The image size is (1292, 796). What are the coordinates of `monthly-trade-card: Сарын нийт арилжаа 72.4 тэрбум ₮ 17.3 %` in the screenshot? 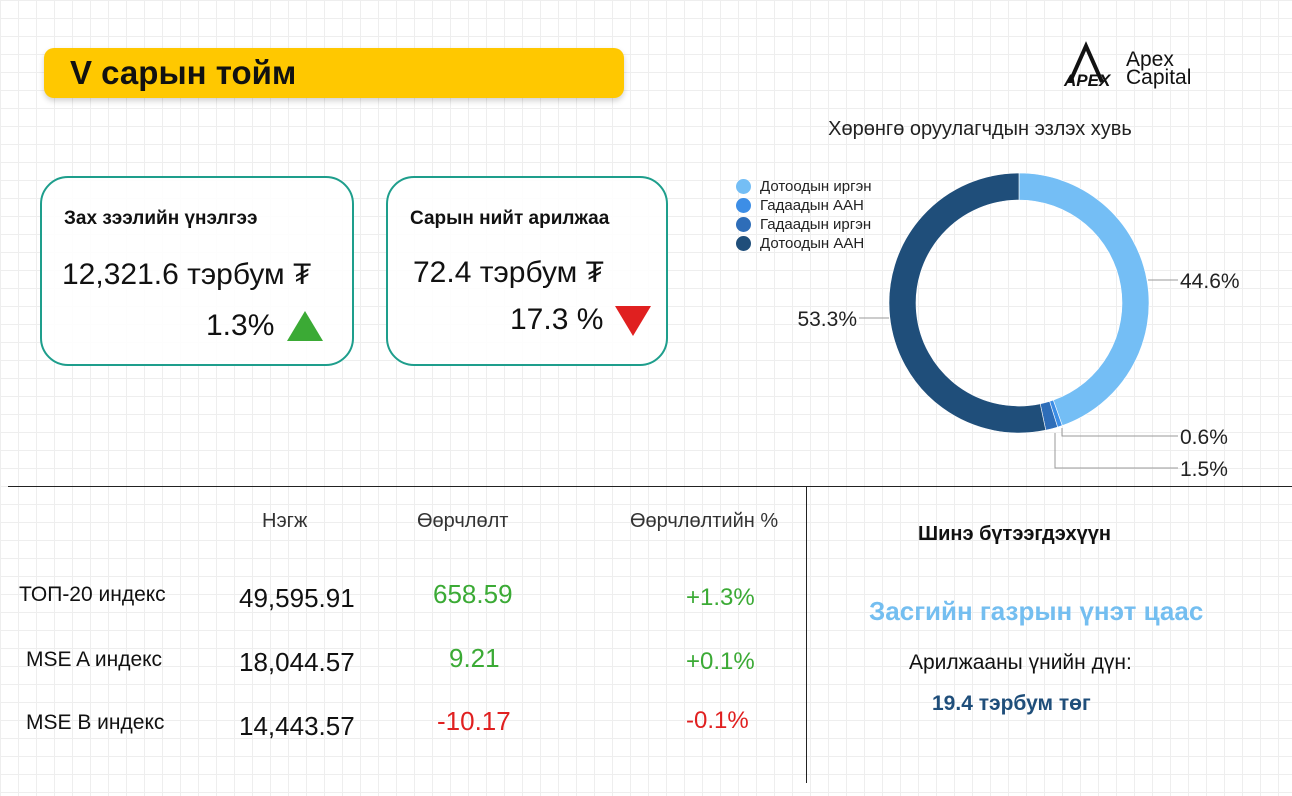 It's located at (527, 271).